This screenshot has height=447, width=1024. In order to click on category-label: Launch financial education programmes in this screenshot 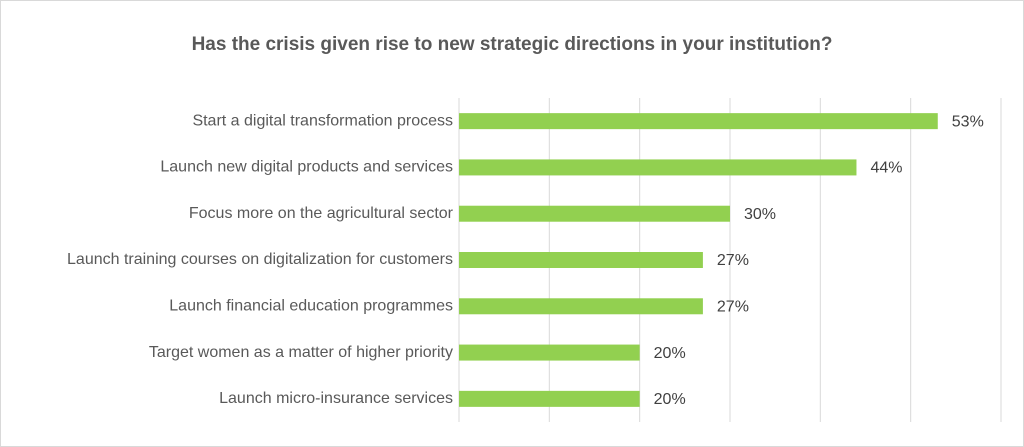, I will do `click(311, 306)`.